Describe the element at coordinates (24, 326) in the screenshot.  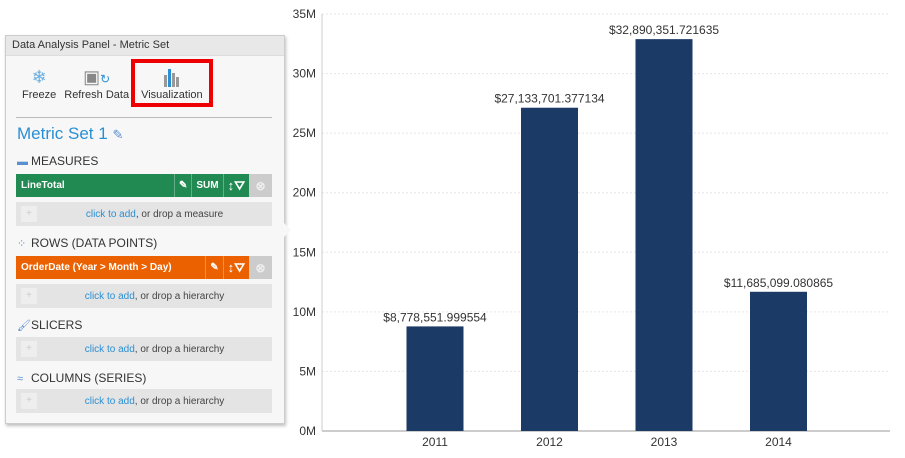
I see `brush-icon: 🖌` at that location.